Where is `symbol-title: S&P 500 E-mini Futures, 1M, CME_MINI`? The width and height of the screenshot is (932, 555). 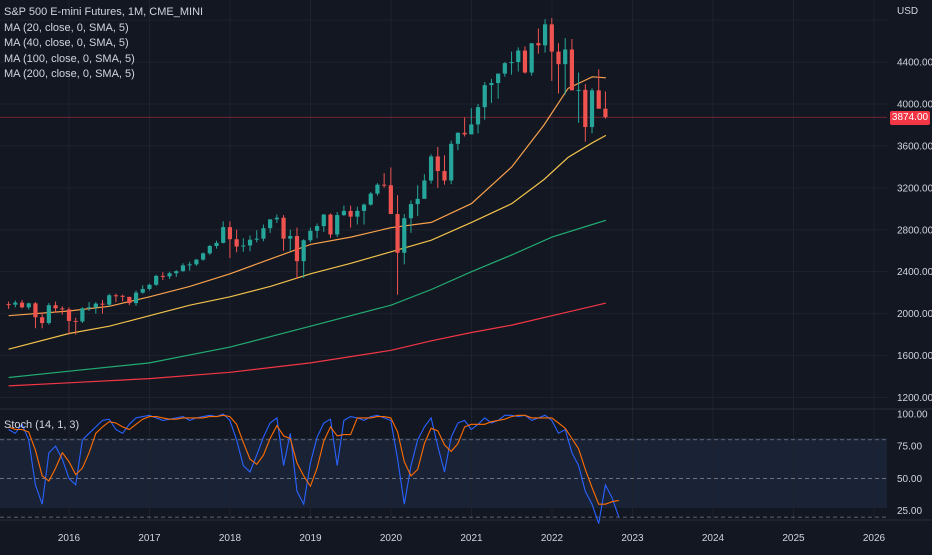
symbol-title: S&P 500 E-mini Futures, 1M, CME_MINI is located at coordinates (104, 12).